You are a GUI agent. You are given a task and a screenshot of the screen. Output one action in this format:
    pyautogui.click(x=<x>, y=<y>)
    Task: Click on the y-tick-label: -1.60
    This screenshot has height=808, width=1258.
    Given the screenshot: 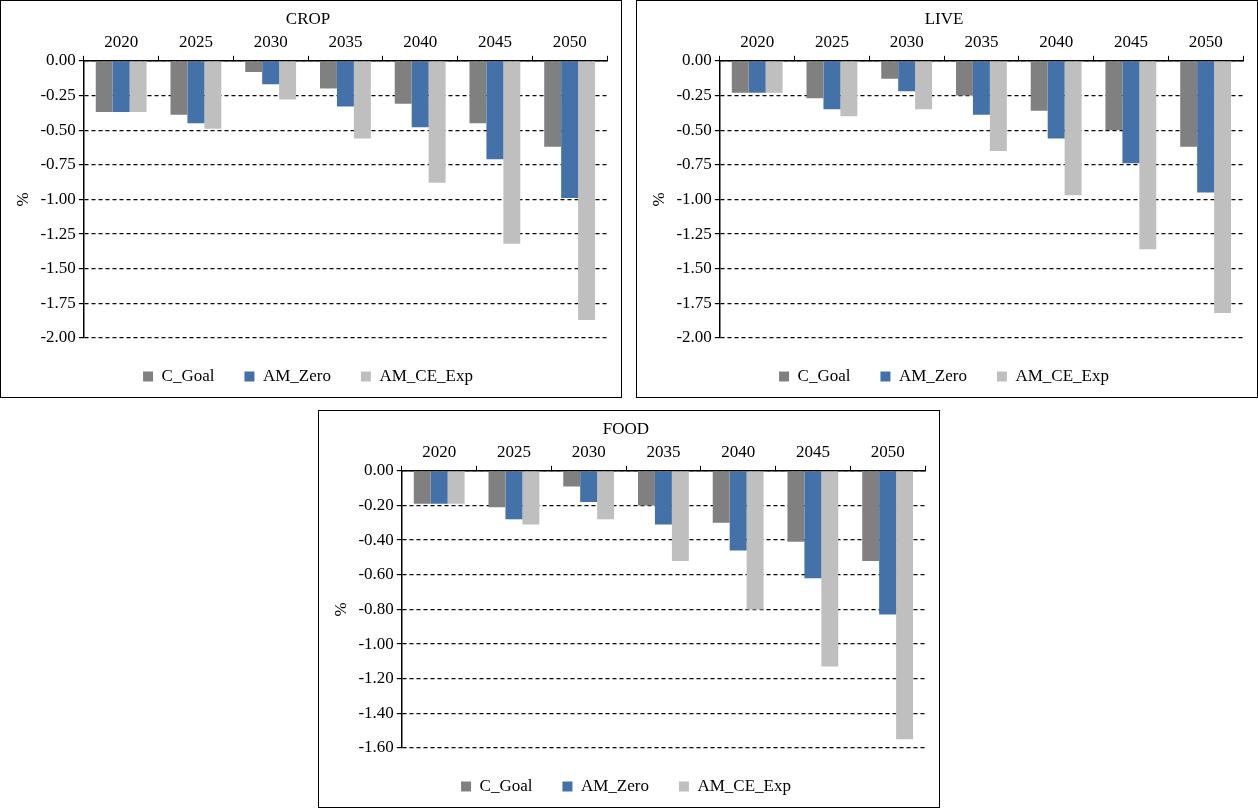 What is the action you would take?
    pyautogui.click(x=376, y=747)
    